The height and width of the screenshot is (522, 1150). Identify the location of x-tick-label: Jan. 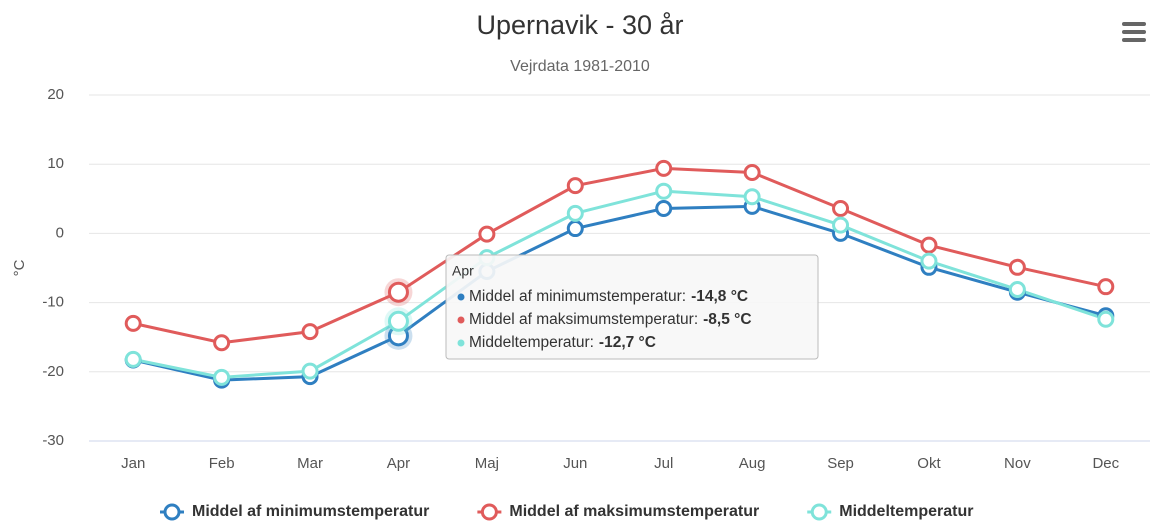
(133, 463).